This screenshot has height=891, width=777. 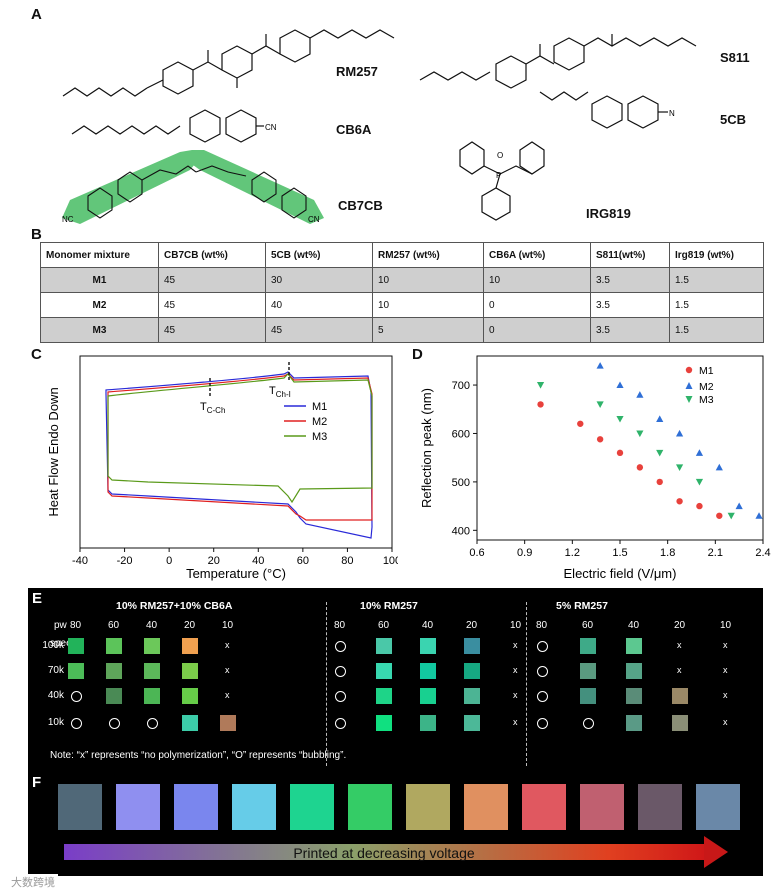 I want to click on panel-letter-f: F, so click(x=37, y=782).